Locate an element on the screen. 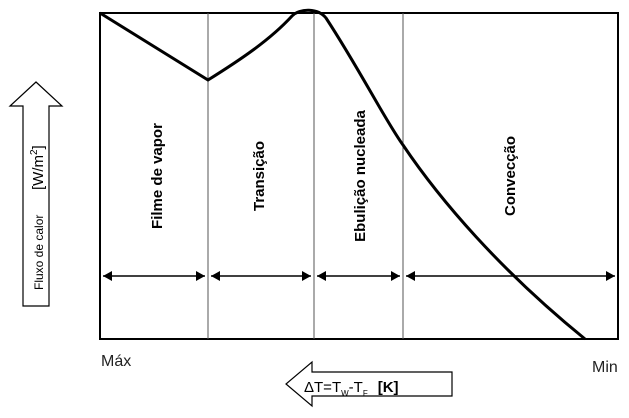  x-axis-right-end: Min is located at coordinates (605, 367).